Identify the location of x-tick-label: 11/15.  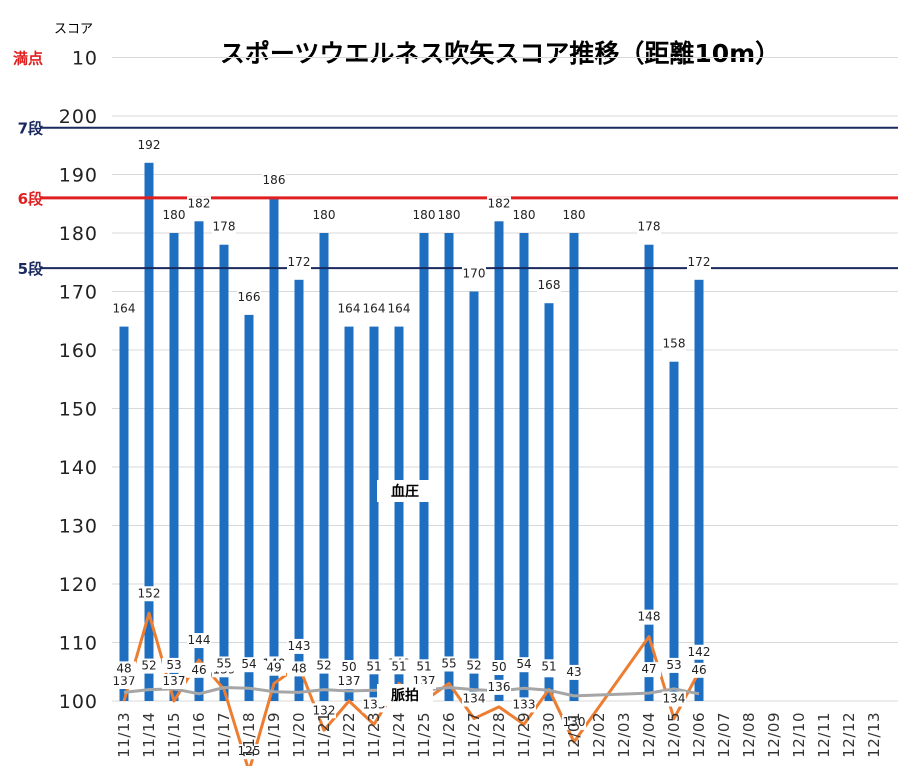
(174, 735).